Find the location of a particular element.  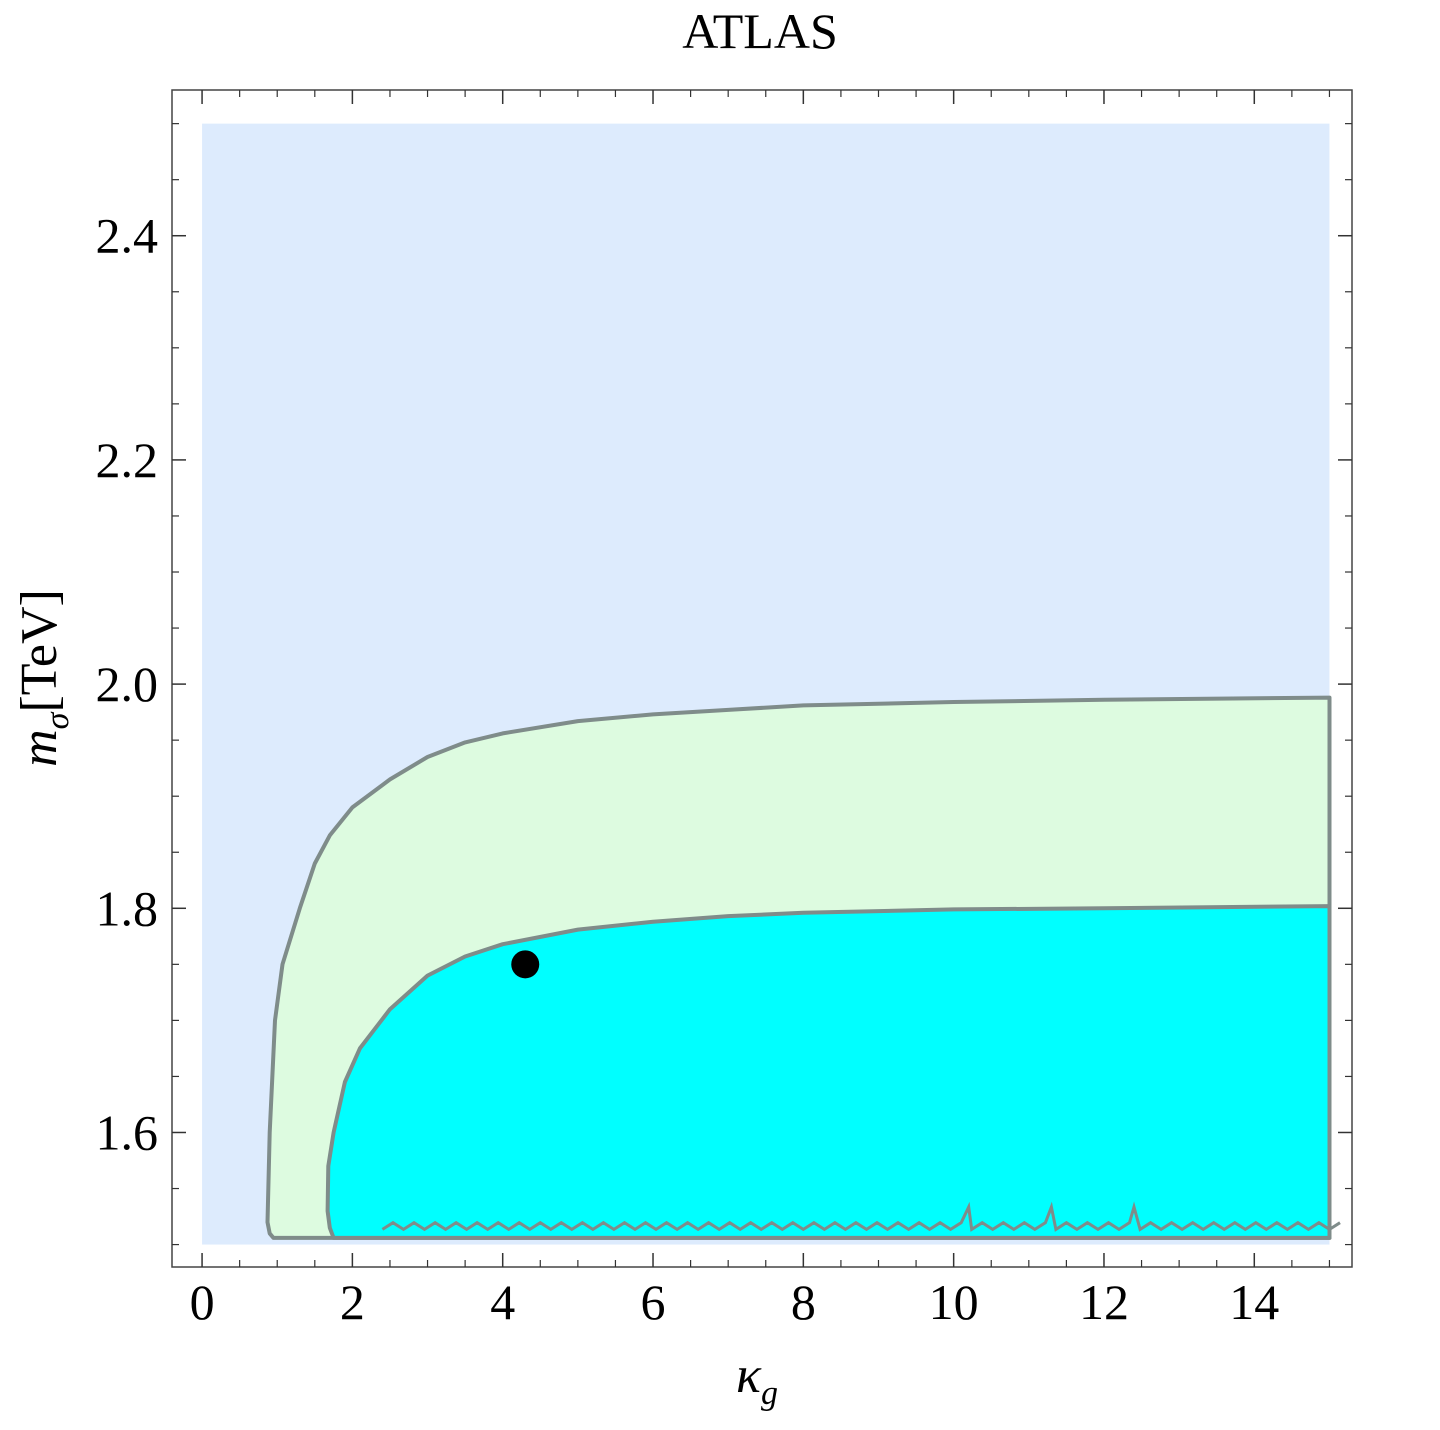

y-tick-label: 2.0 is located at coordinates (127, 684).